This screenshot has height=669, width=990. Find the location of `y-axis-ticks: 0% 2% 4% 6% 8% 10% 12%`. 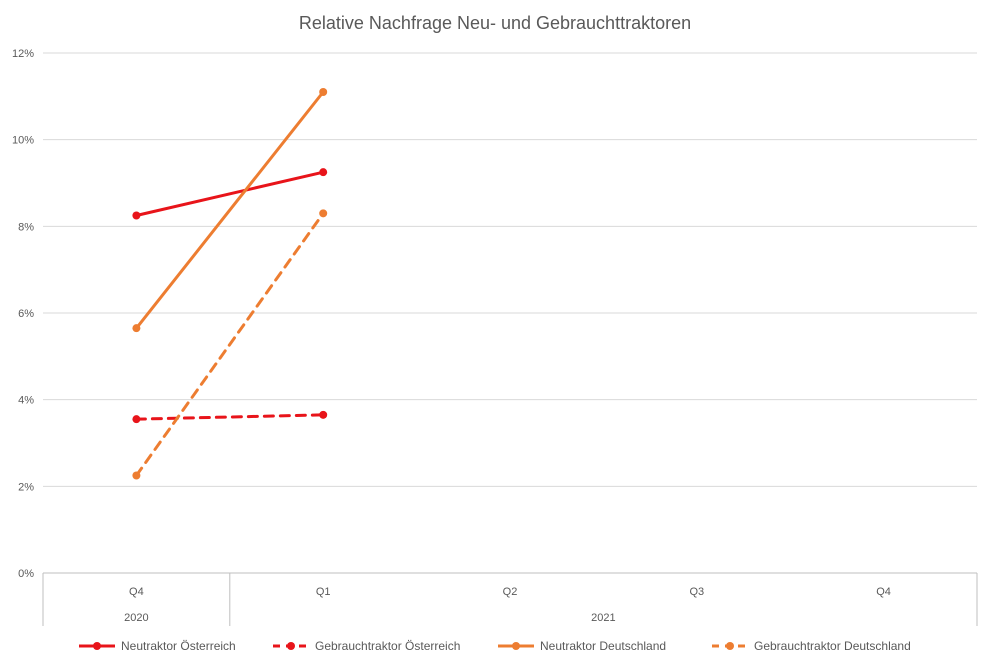

y-axis-ticks: 0% 2% 4% 6% 8% 10% 12% is located at coordinates (23, 314).